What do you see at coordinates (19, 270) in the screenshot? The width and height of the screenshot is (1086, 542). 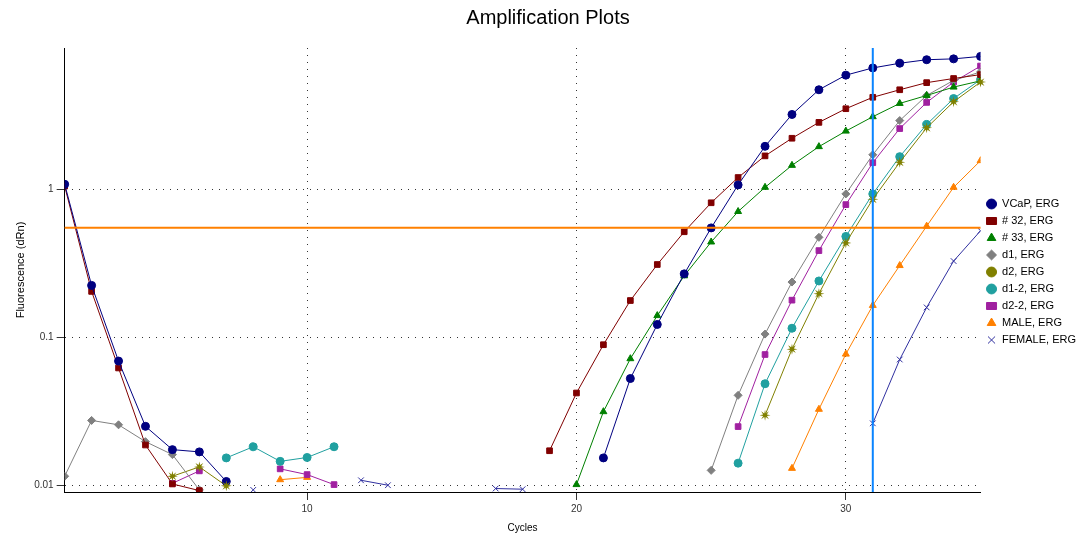 I see `y-axis-title: Fluorescence (dRn)` at bounding box center [19, 270].